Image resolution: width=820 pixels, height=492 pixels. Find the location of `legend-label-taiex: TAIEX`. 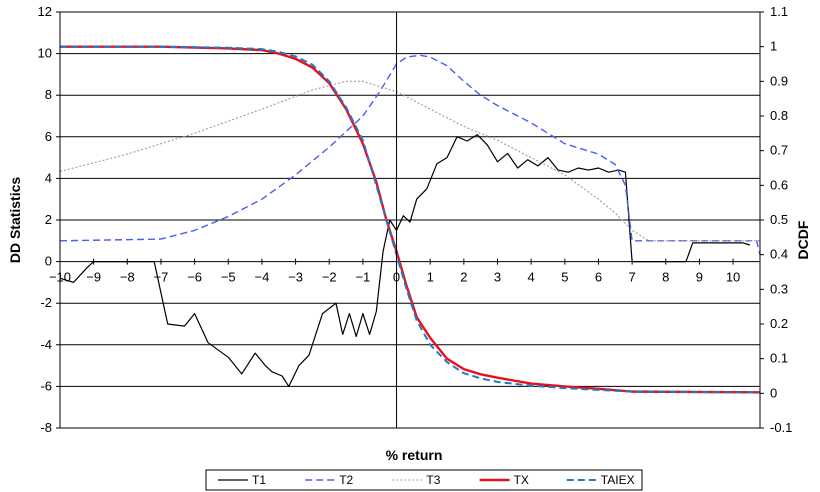

legend-label-taiex: TAIEX is located at coordinates (618, 480).